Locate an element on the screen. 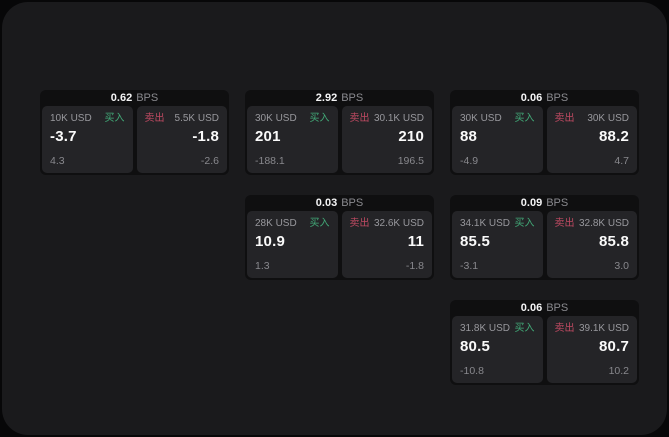 Image resolution: width=669 pixels, height=437 pixels. bps-value: 0.03 is located at coordinates (326, 203).